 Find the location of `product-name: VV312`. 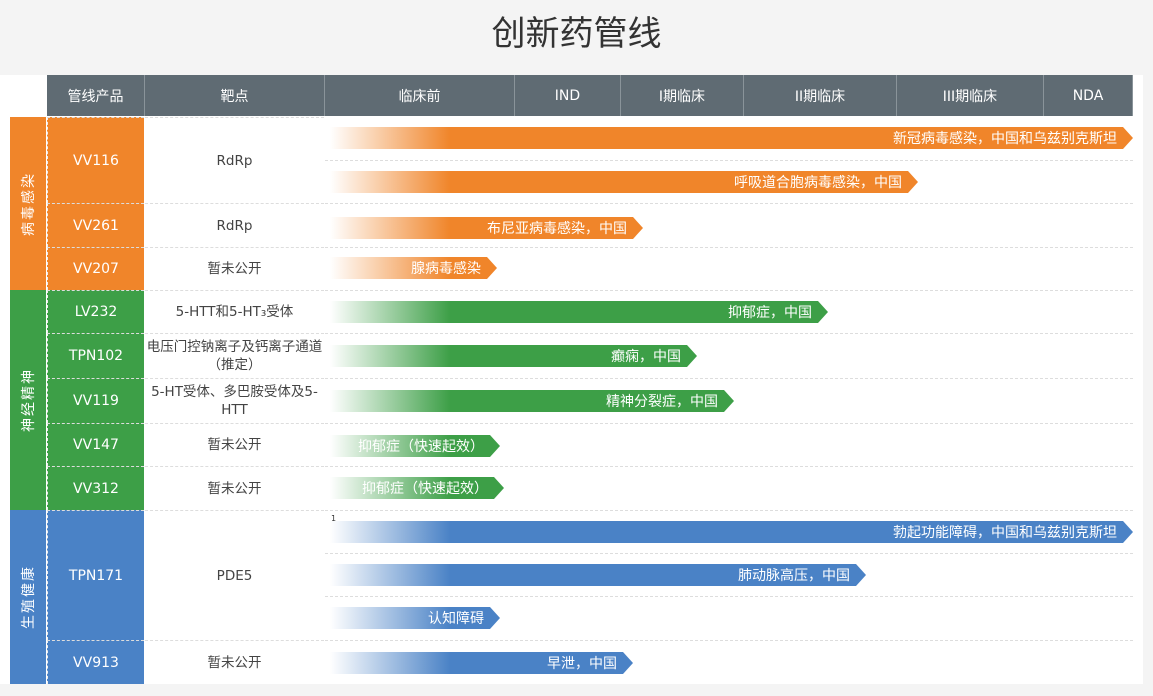

product-name: VV312 is located at coordinates (95, 488).